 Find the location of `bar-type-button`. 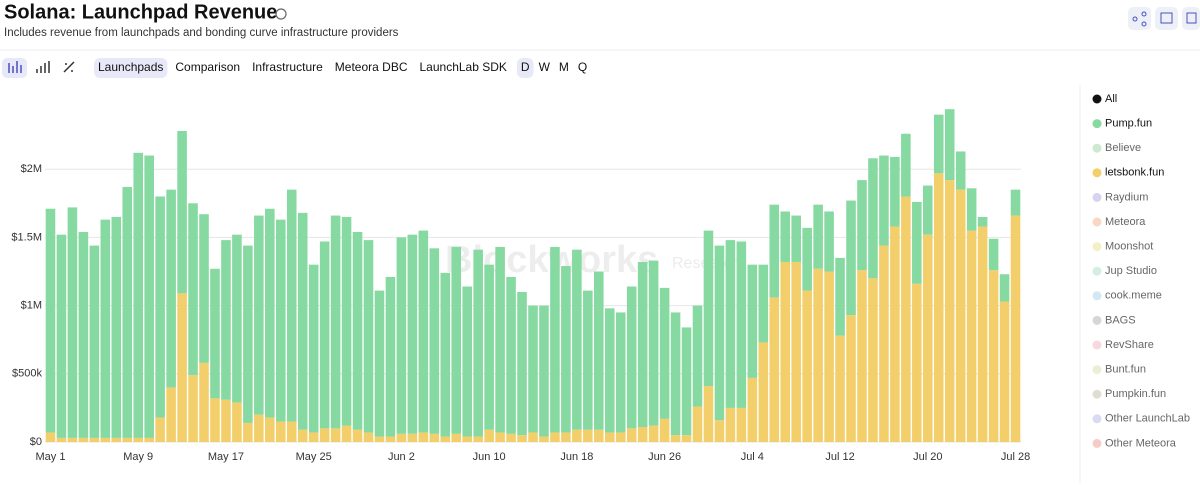

bar-type-button is located at coordinates (14, 68).